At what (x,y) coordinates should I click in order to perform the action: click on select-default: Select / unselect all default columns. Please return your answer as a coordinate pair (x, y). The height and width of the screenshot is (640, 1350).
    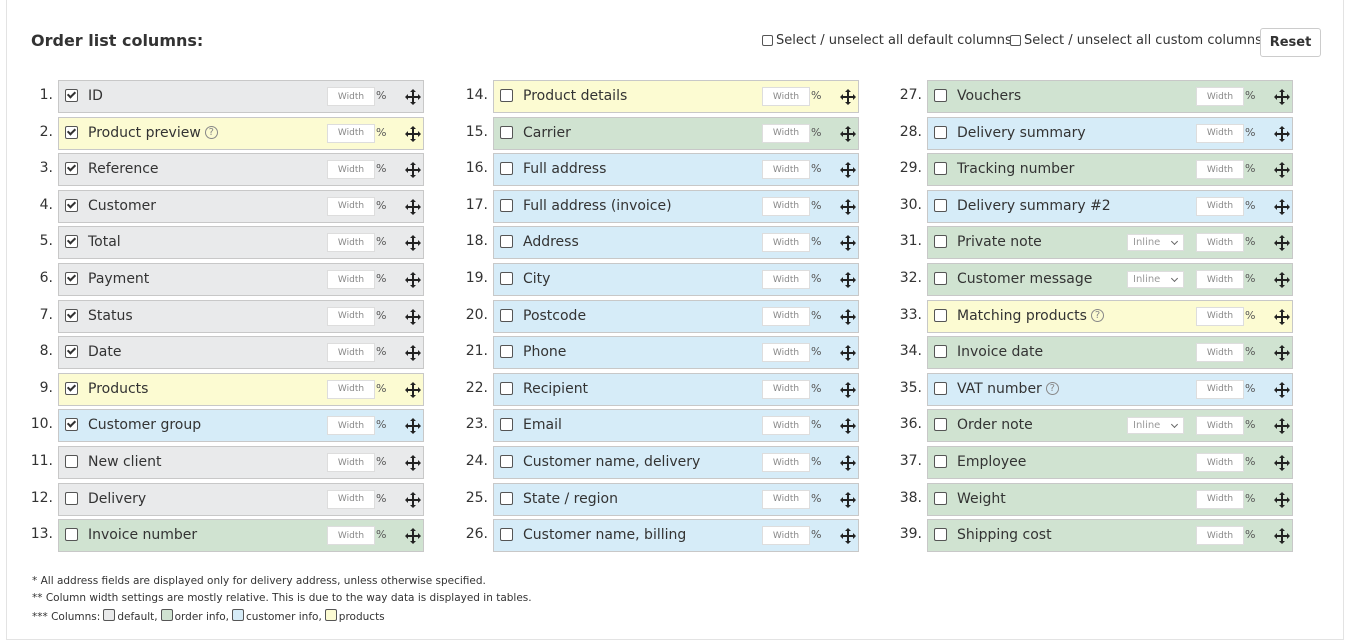
    Looking at the image, I should click on (887, 40).